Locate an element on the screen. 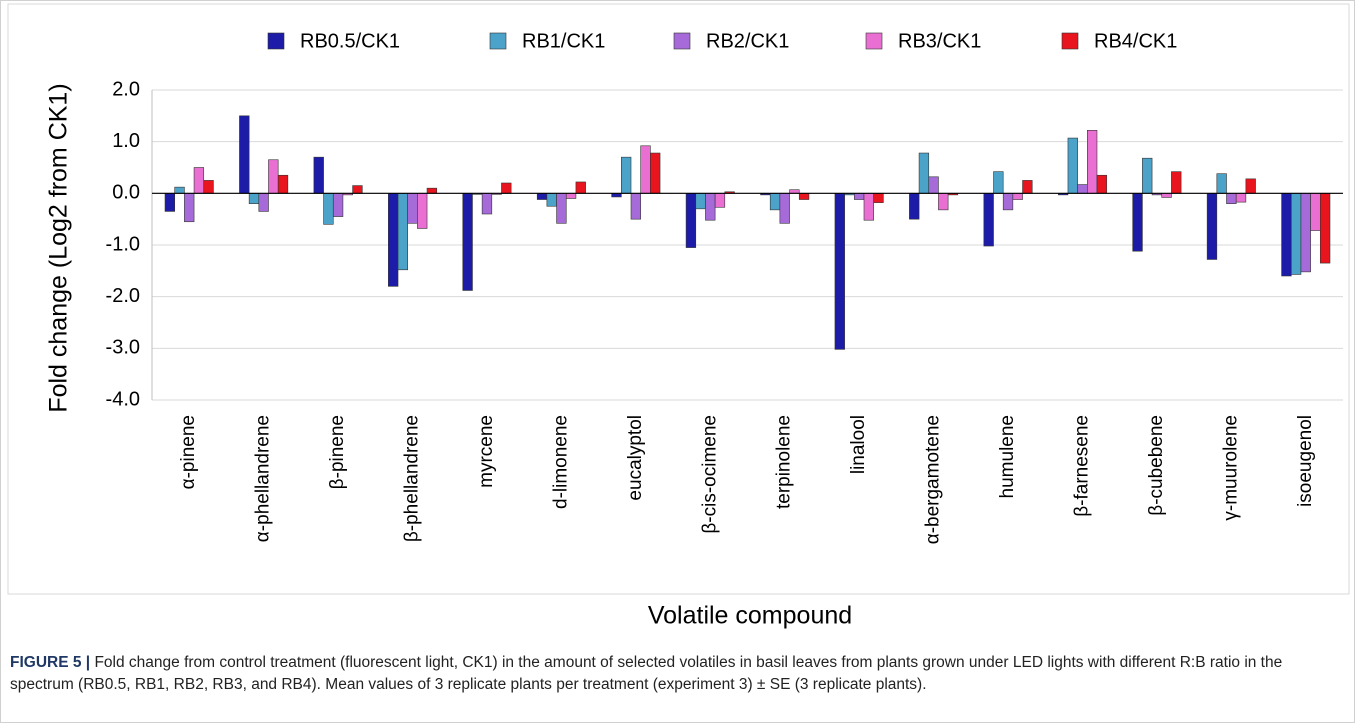  x-tick-label: β-pinene is located at coordinates (337, 452).